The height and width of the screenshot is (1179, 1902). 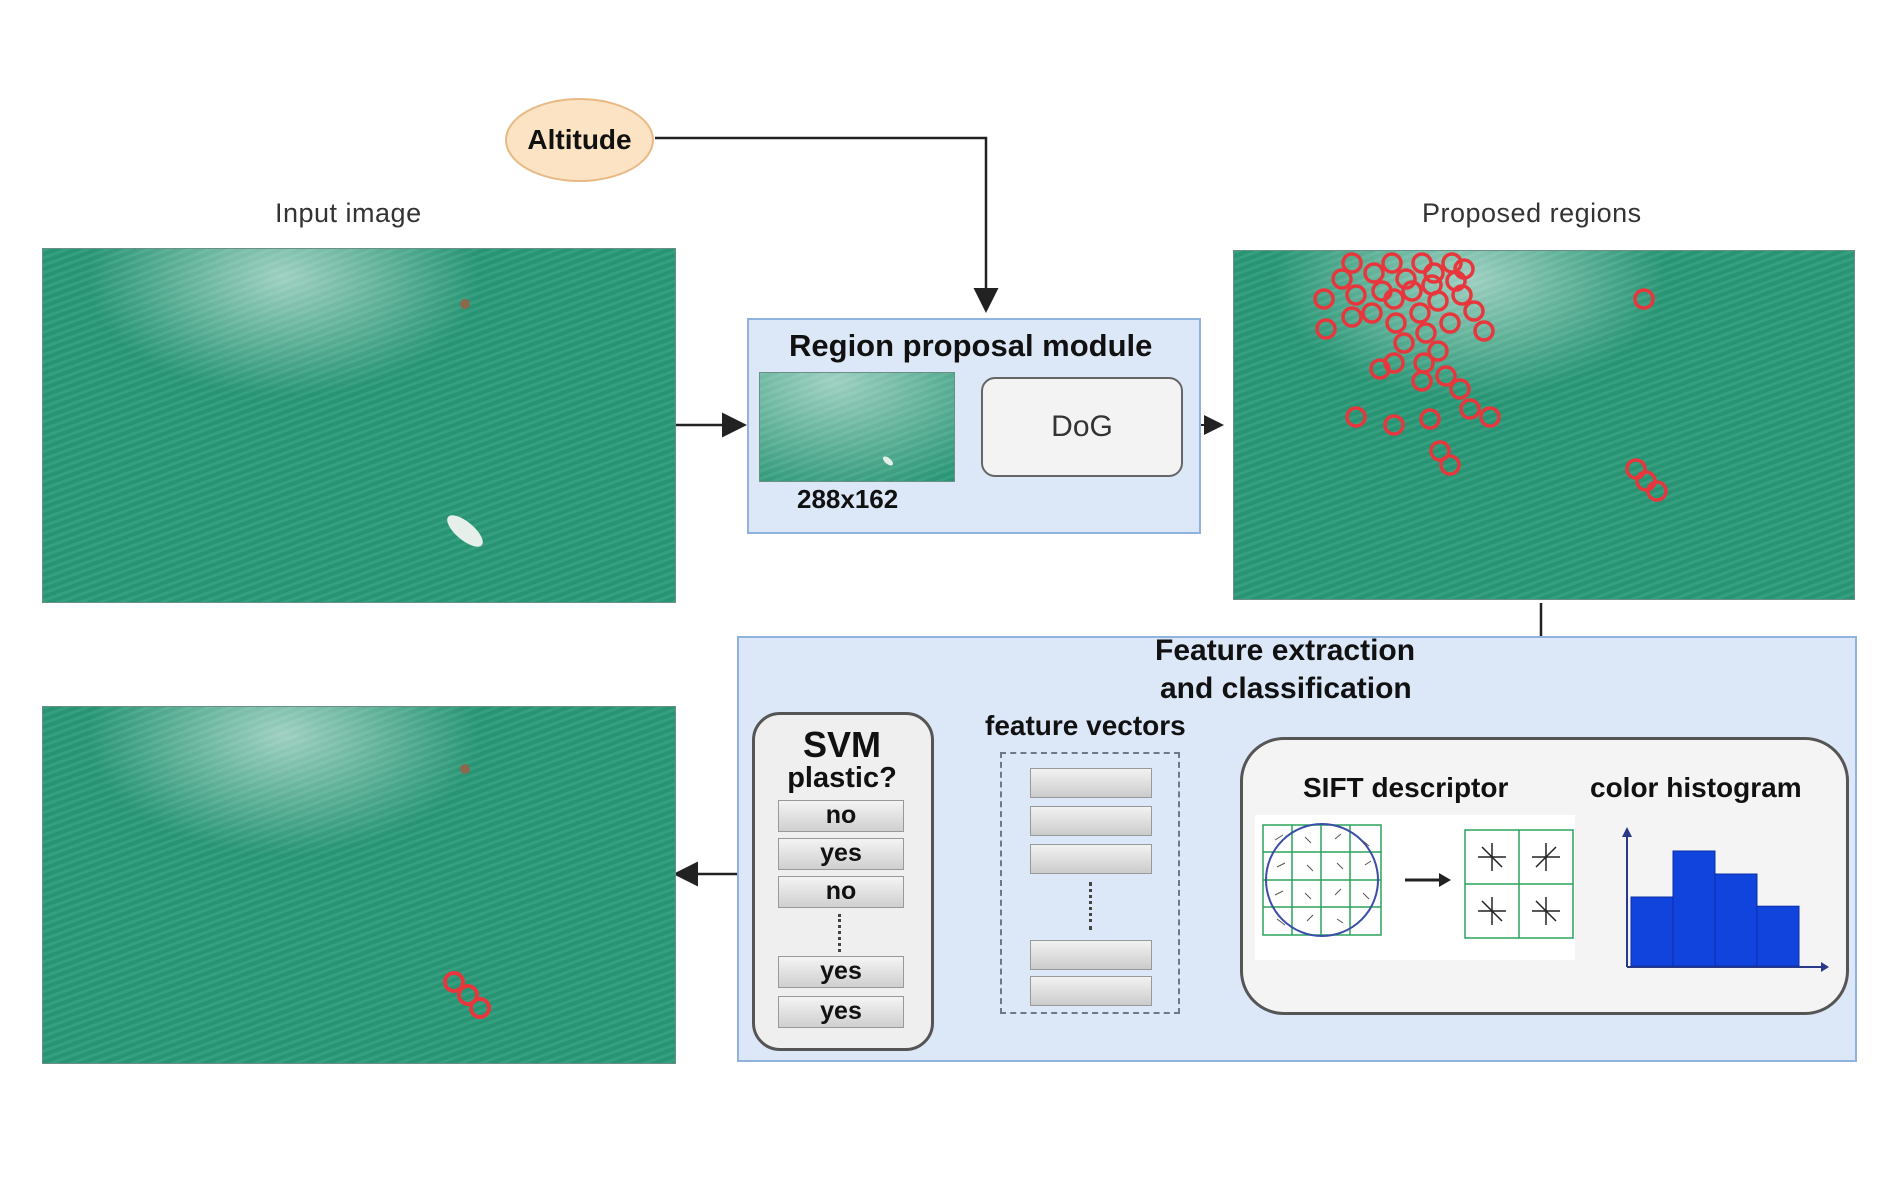 I want to click on feature-panel-title-line1: Feature extraction, so click(x=1285, y=650).